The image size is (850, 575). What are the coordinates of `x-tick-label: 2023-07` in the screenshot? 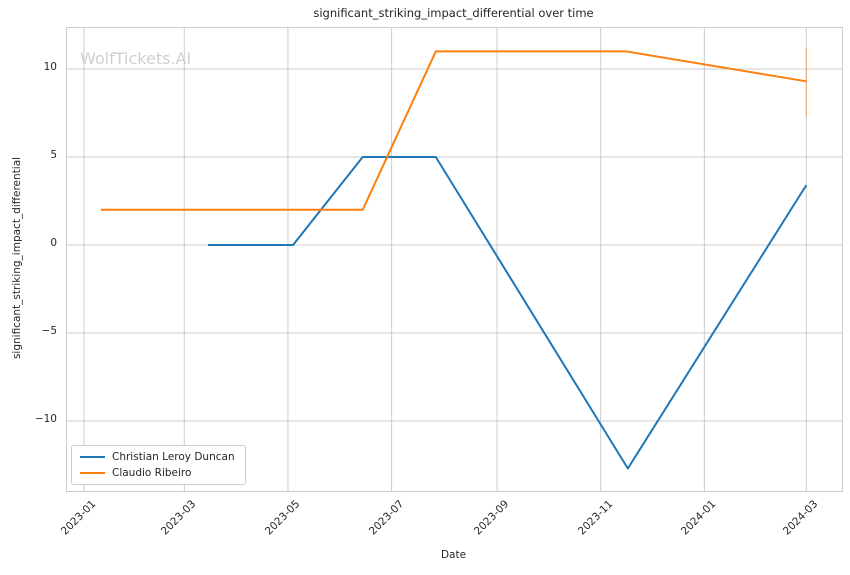 It's located at (386, 518).